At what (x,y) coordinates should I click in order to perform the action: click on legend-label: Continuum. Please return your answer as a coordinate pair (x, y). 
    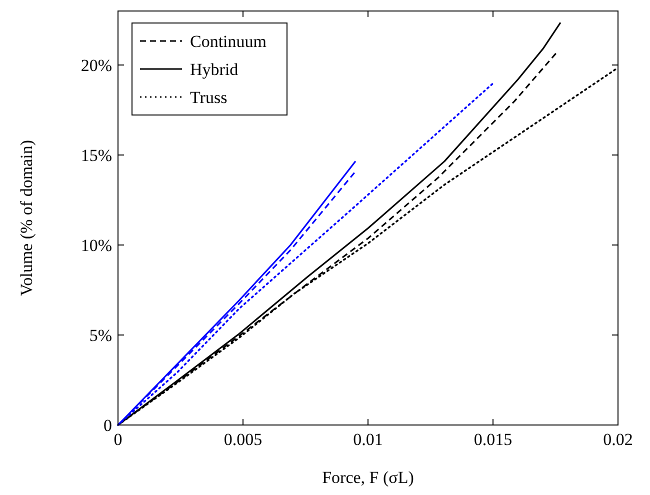
    Looking at the image, I should click on (228, 41).